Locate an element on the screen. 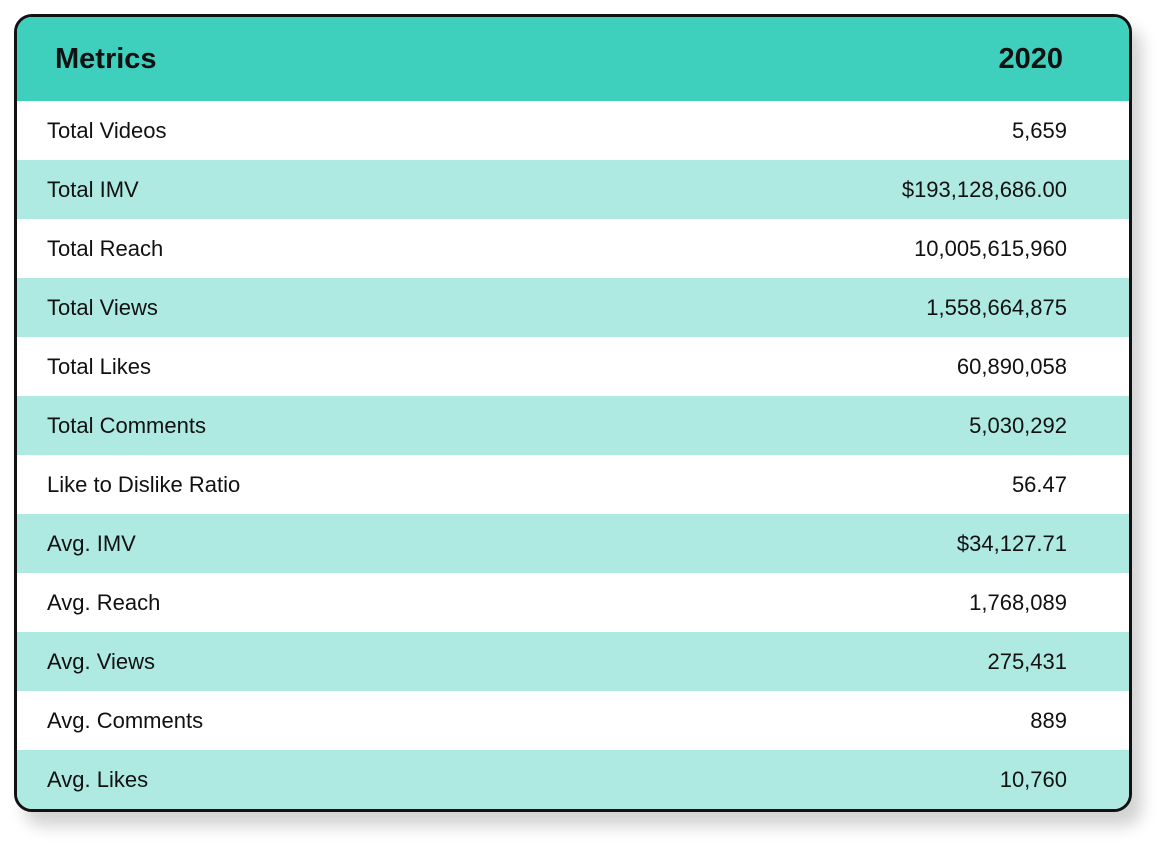 The height and width of the screenshot is (856, 1164). metric-label: Like to Dislike Ratio is located at coordinates (144, 484).